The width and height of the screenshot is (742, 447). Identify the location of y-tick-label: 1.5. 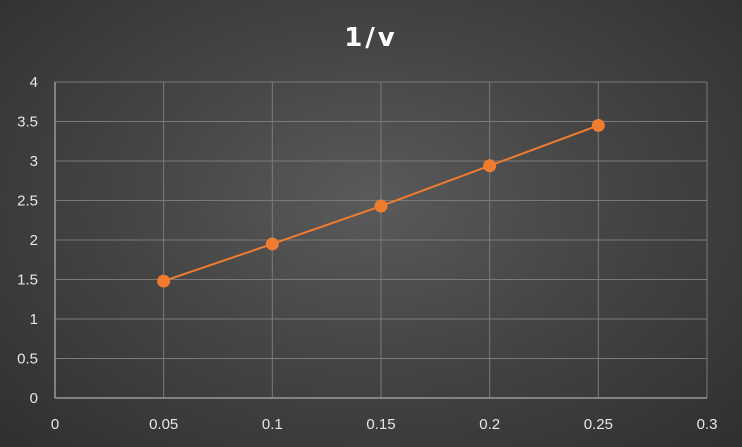
(27, 280).